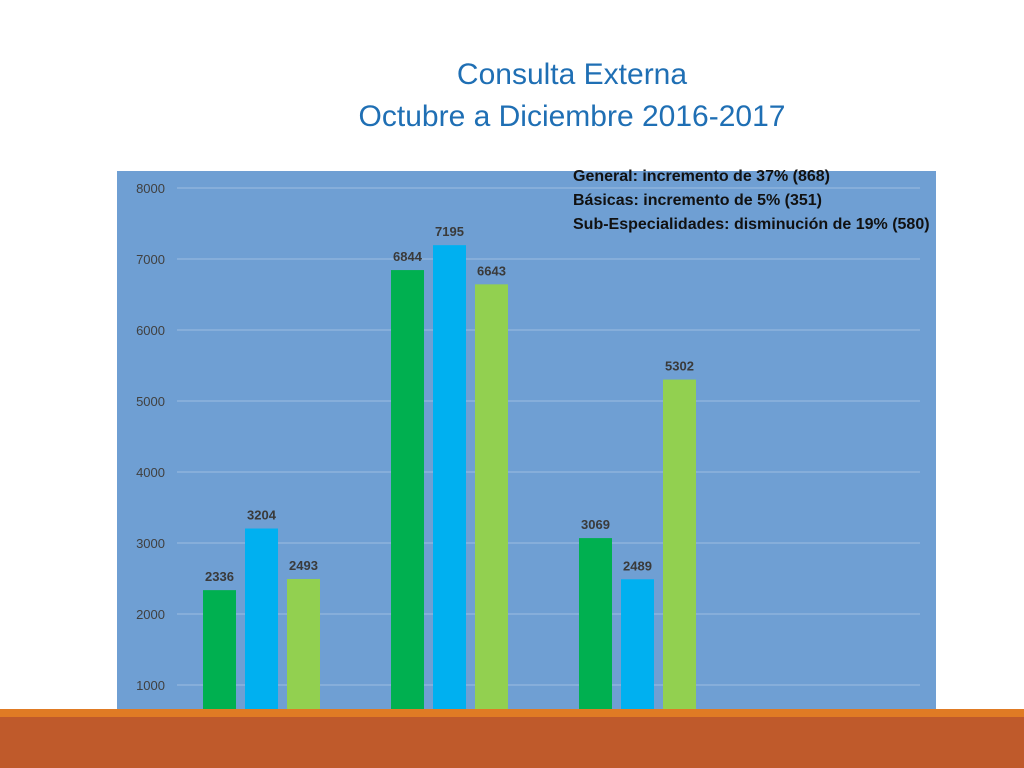 The image size is (1024, 768). Describe the element at coordinates (491, 270) in the screenshot. I see `data-label: 6643` at that location.